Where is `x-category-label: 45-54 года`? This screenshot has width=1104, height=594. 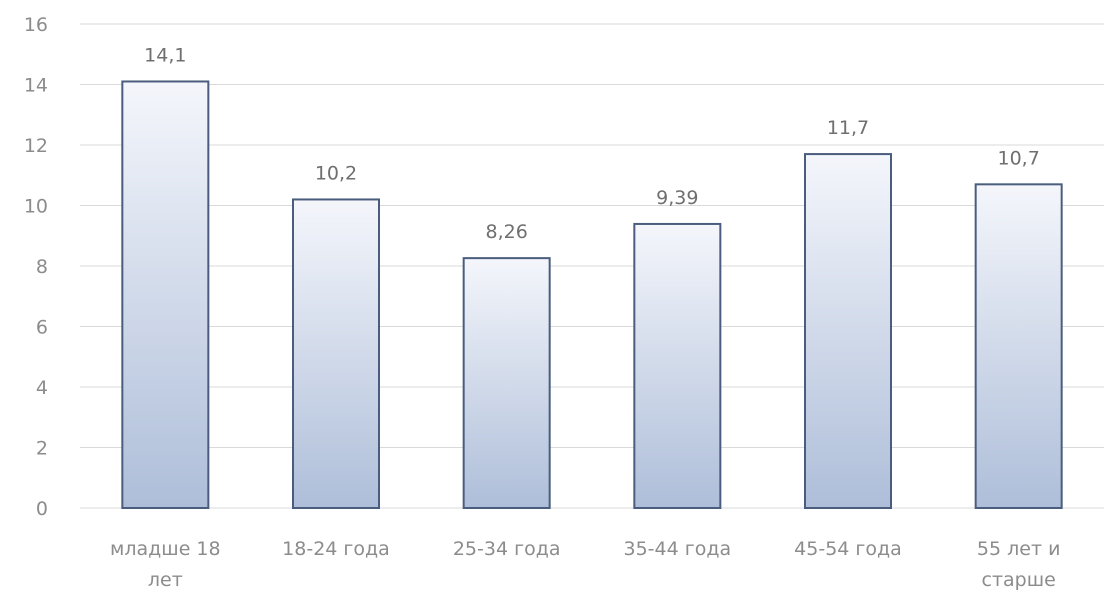 x-category-label: 45-54 года is located at coordinates (848, 549).